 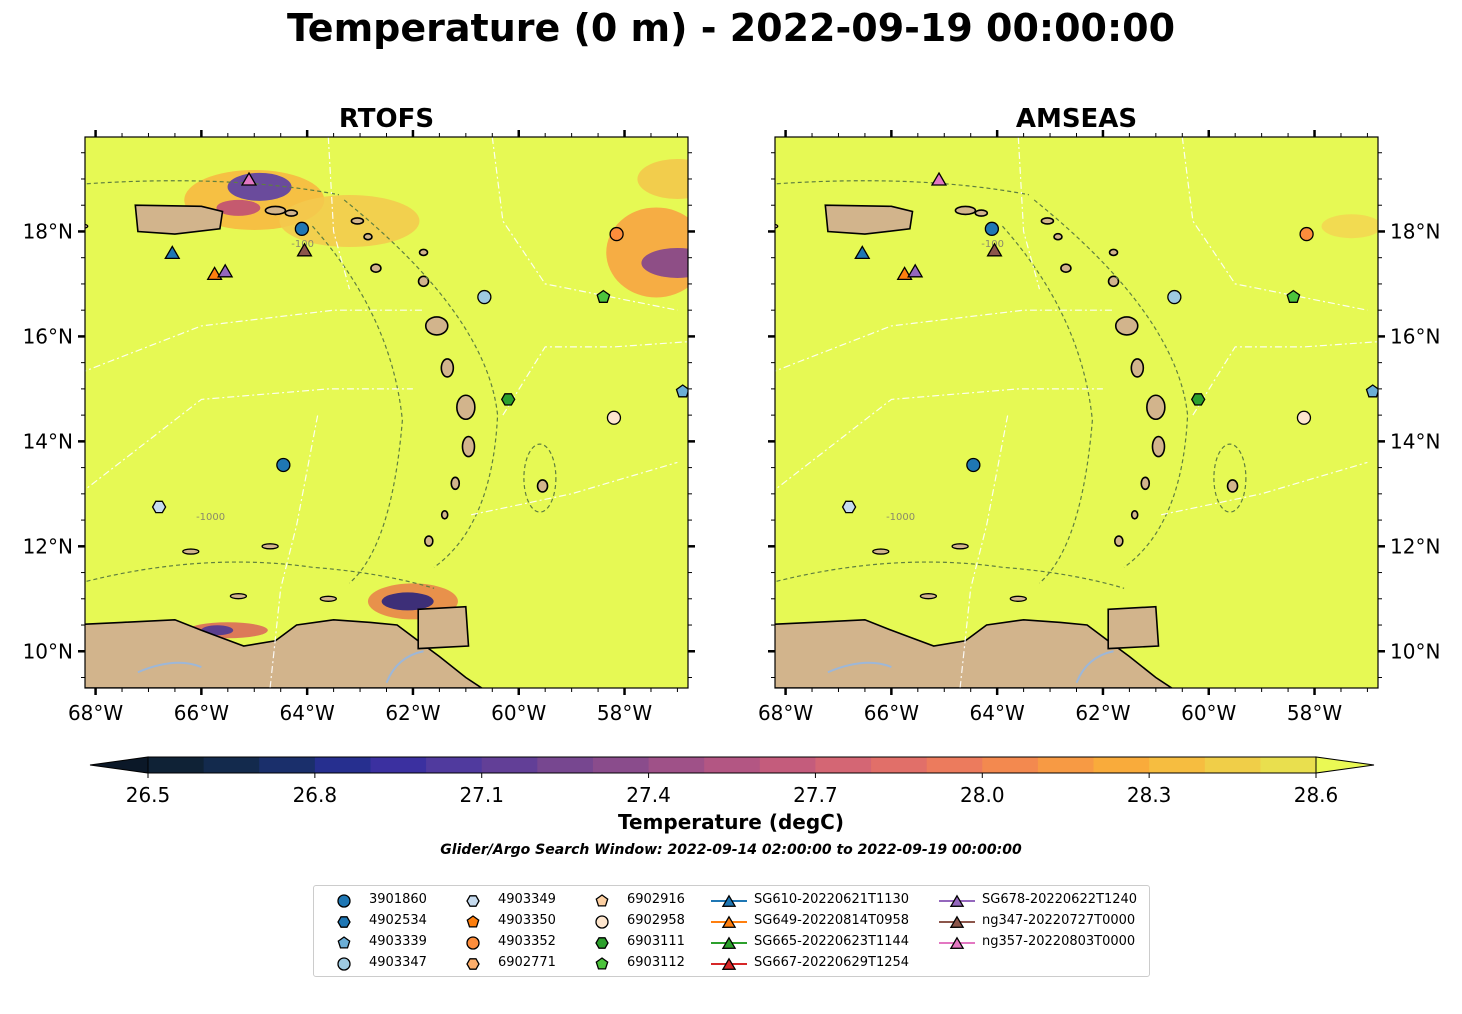 What do you see at coordinates (1059, 920) in the screenshot?
I see `legend-label: ng347-20220727T0000` at bounding box center [1059, 920].